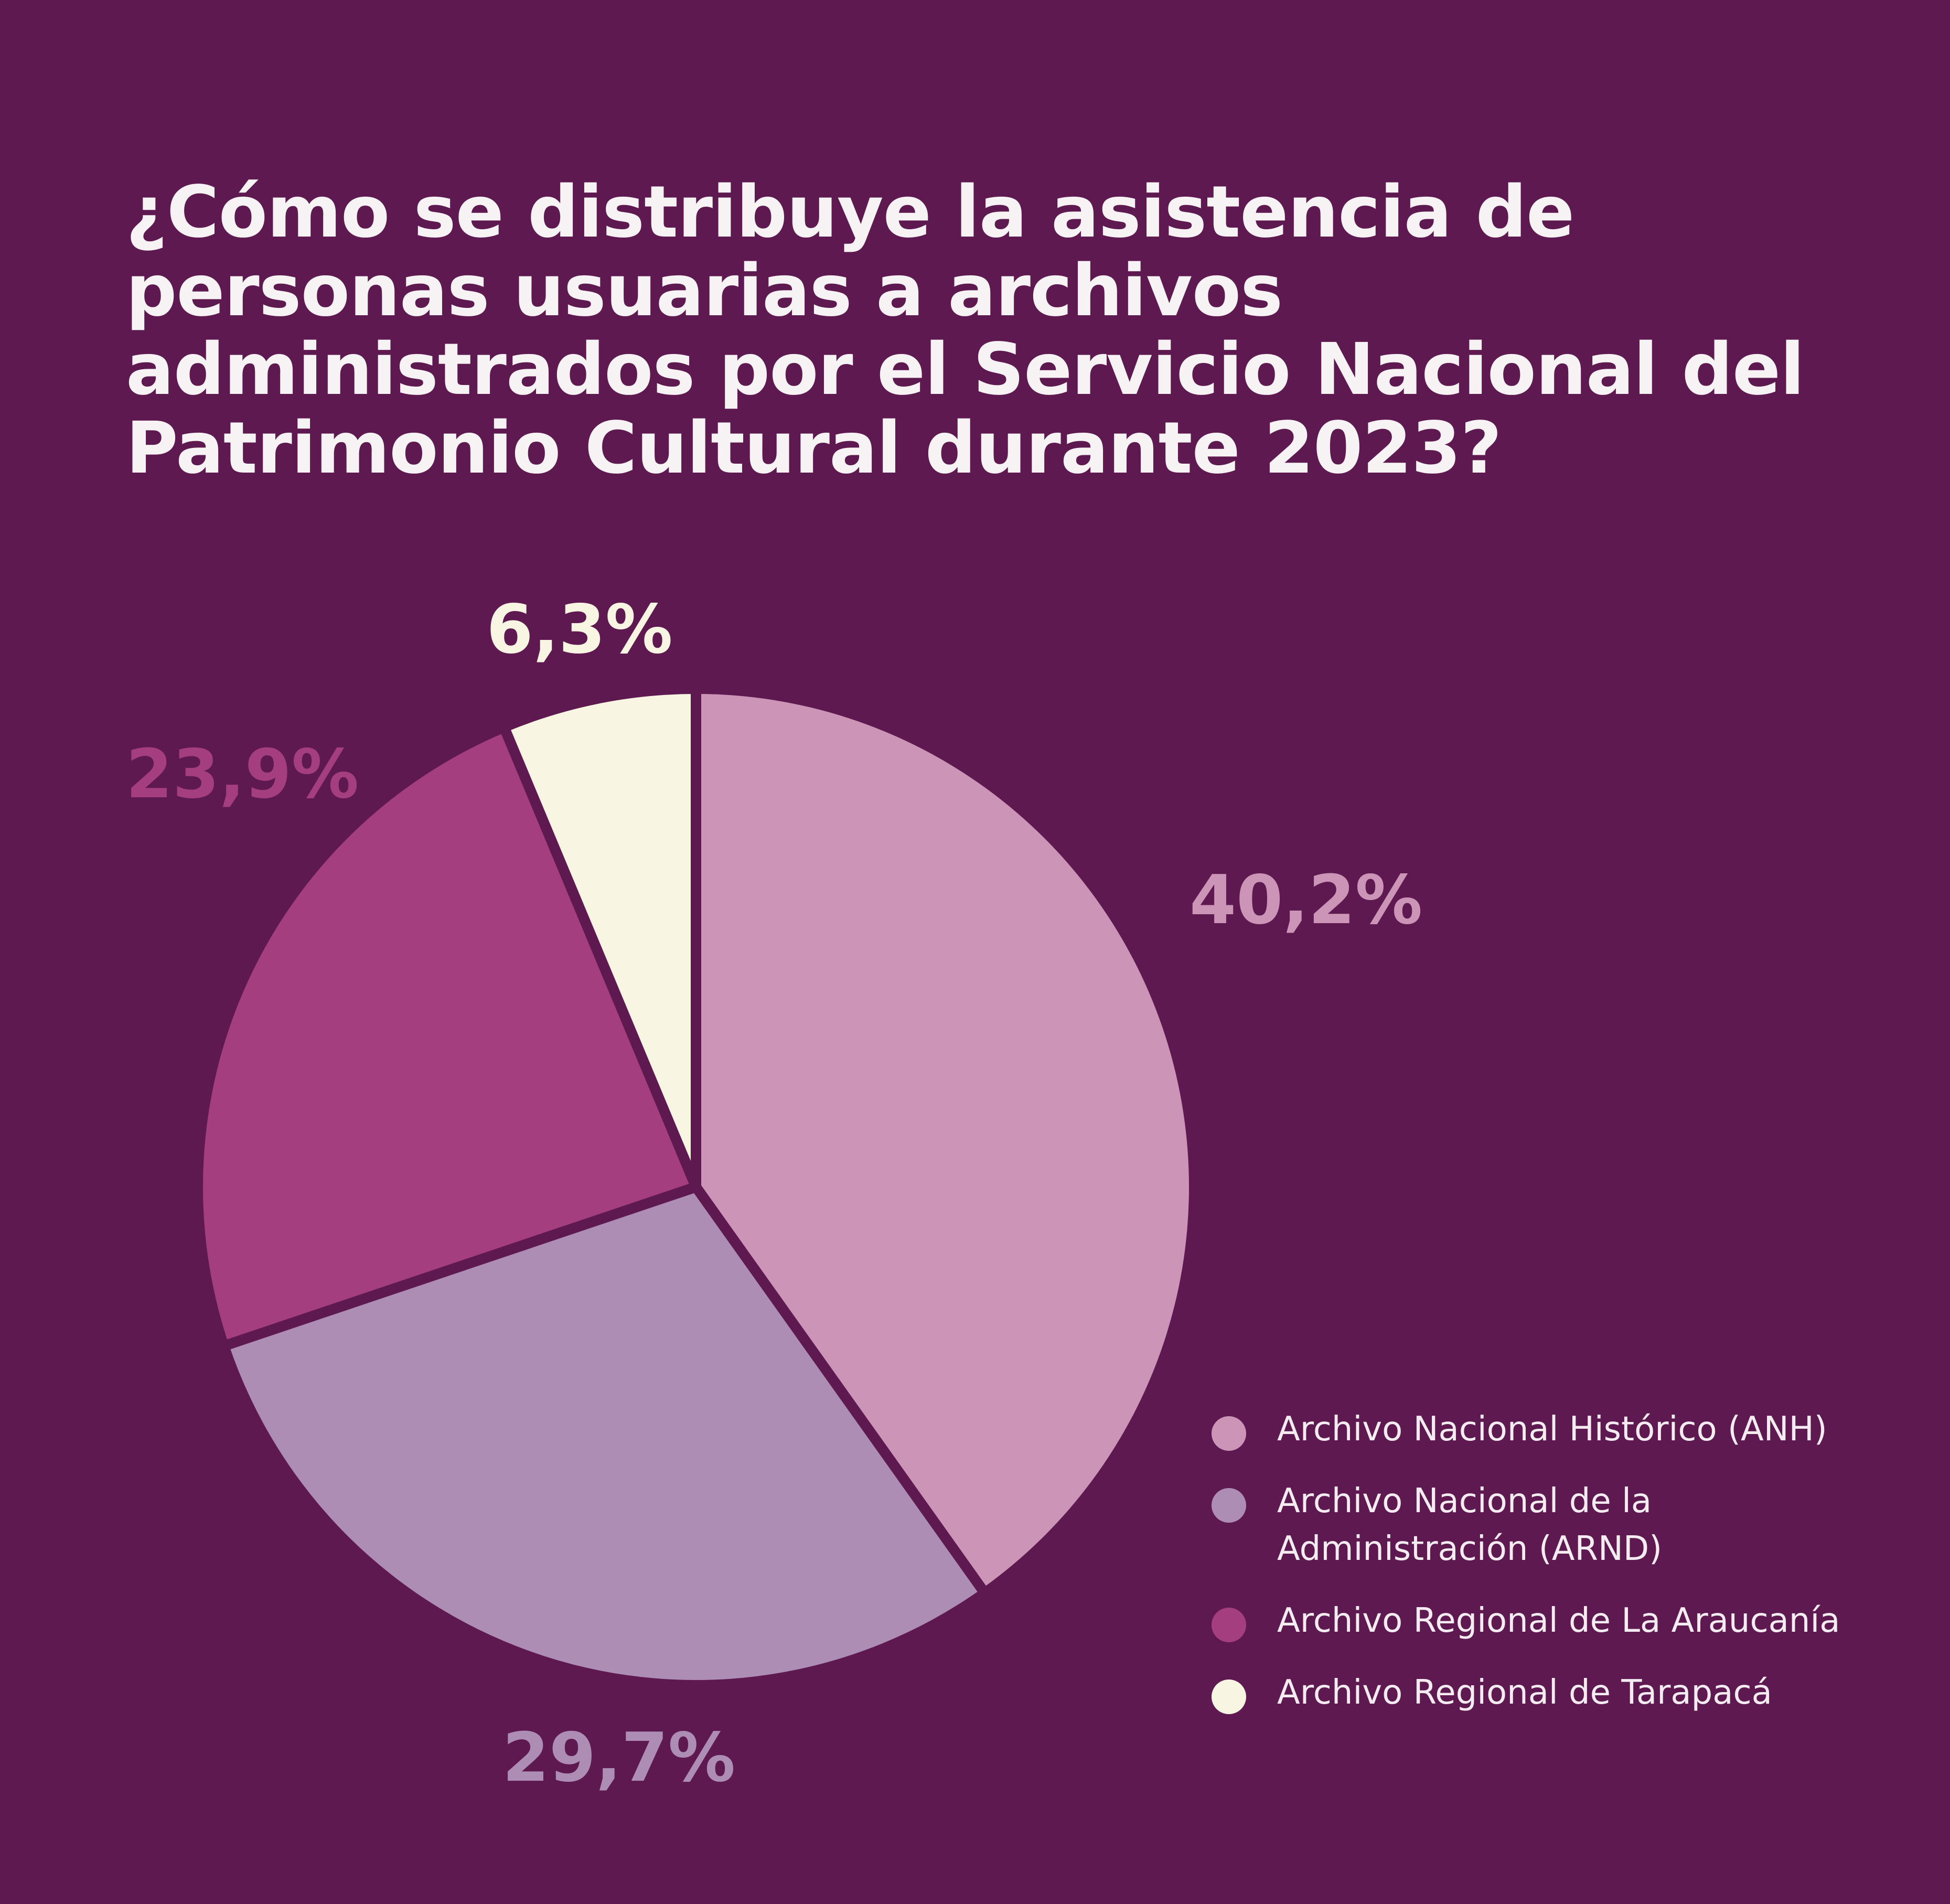 The image size is (1950, 1904). Describe the element at coordinates (1552, 1430) in the screenshot. I see `legend-label: Archivo Nacional Histórico (ANH)` at that location.